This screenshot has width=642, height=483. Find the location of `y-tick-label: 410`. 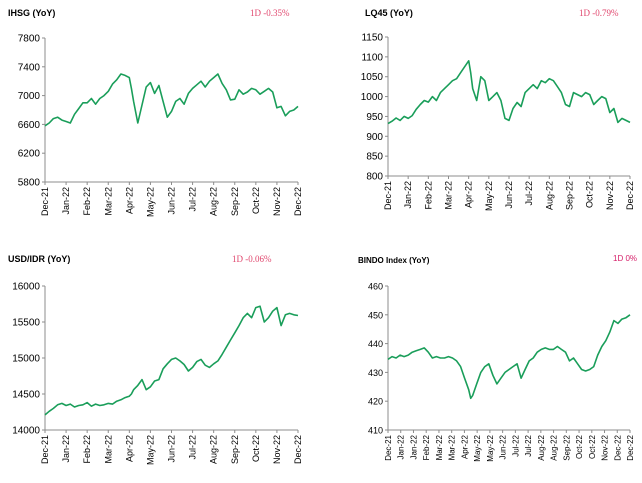

y-tick-label: 410 is located at coordinates (375, 431).